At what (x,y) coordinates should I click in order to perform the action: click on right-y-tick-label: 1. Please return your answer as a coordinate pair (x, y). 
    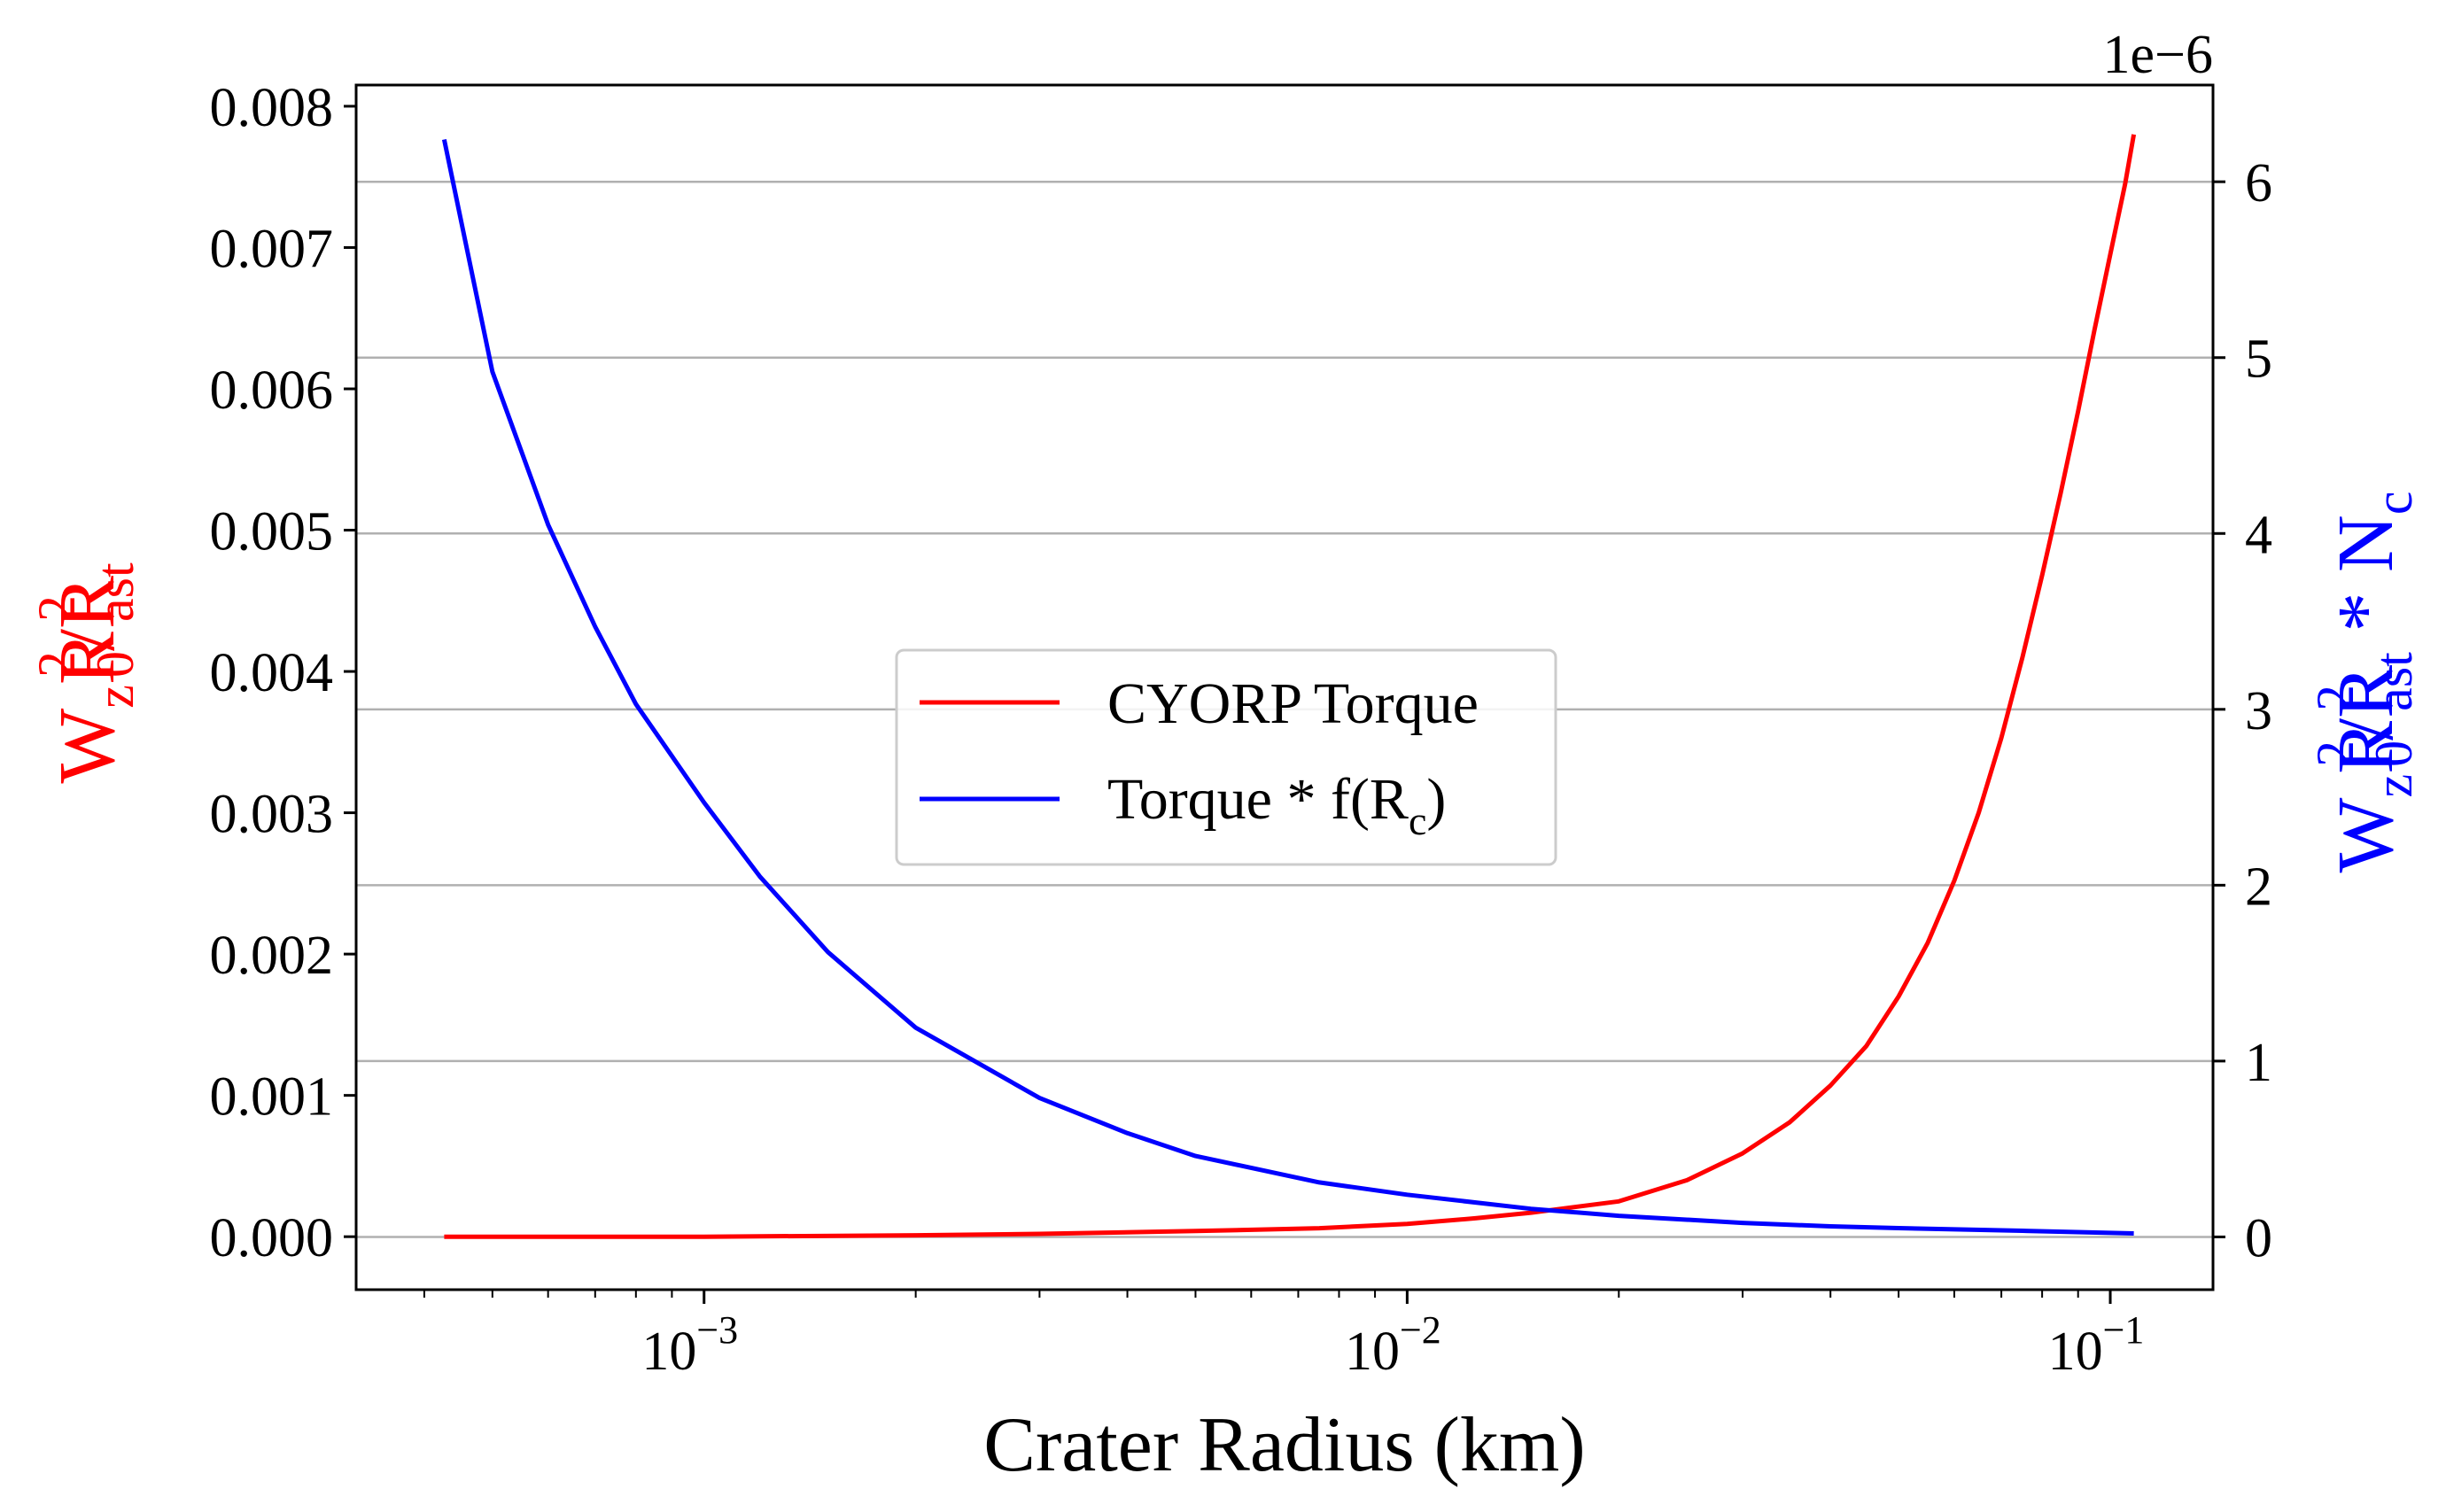
    Looking at the image, I should click on (2259, 1063).